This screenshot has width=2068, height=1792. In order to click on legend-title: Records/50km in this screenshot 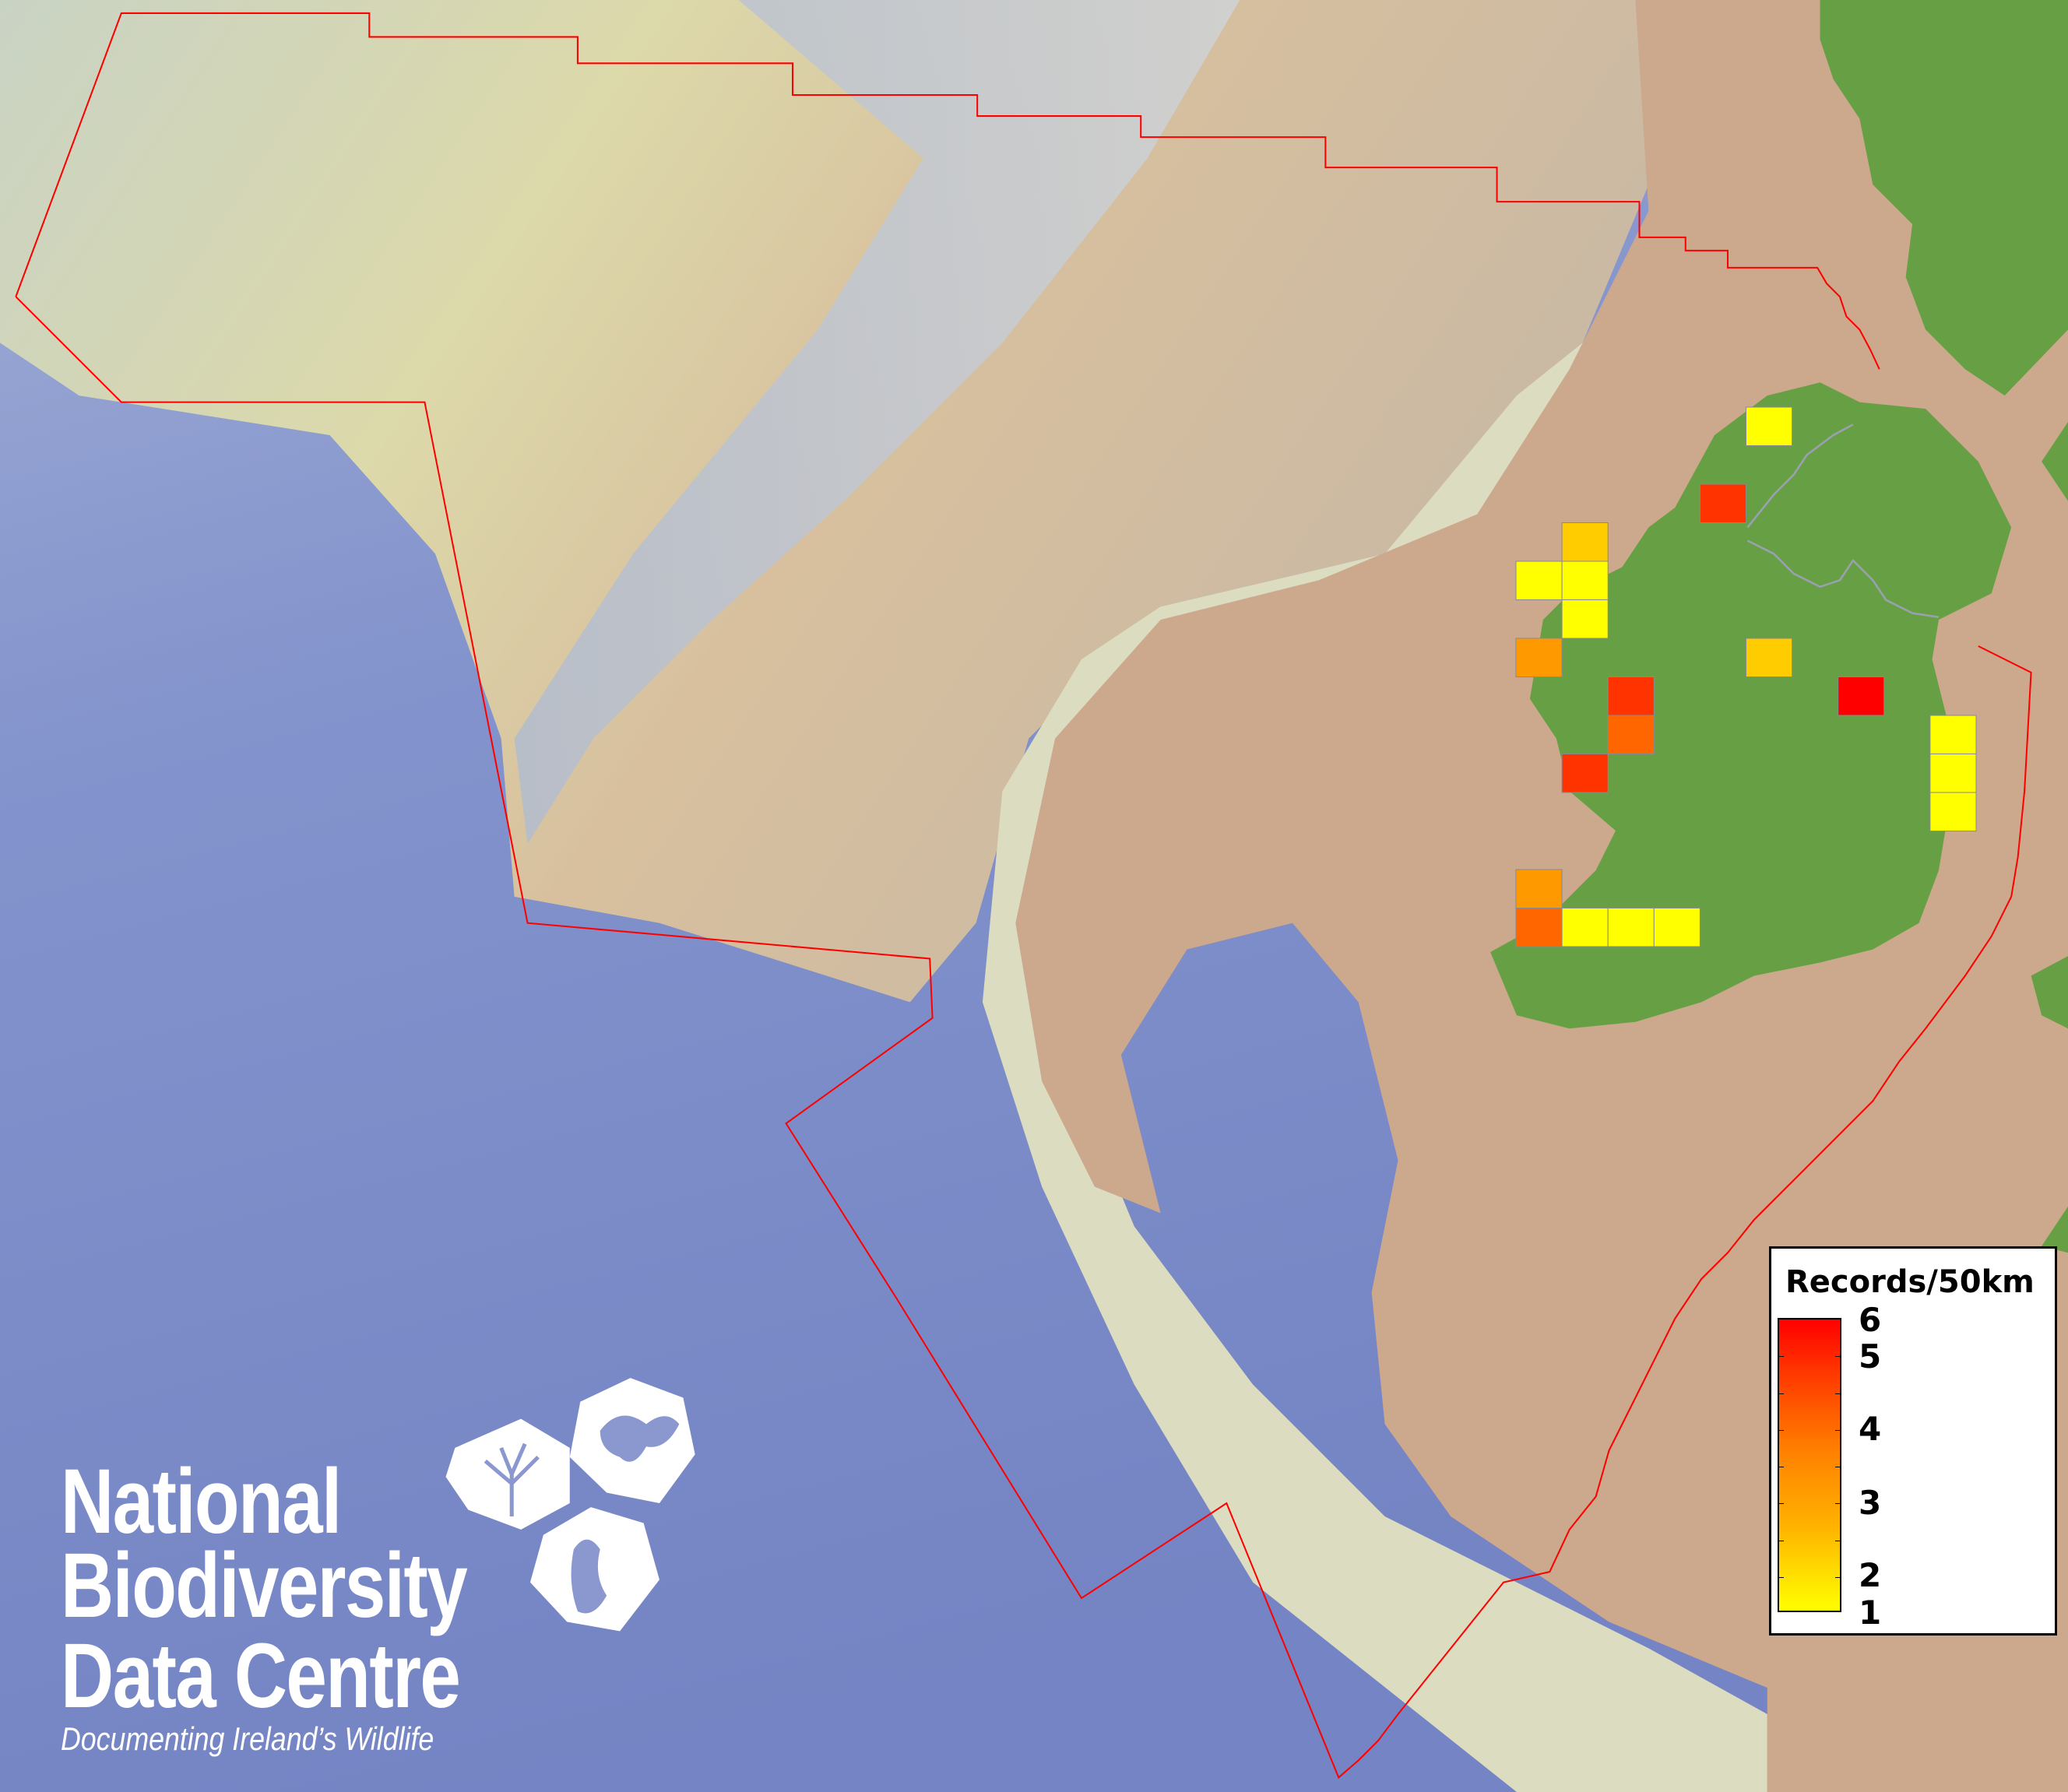, I will do `click(1910, 1282)`.